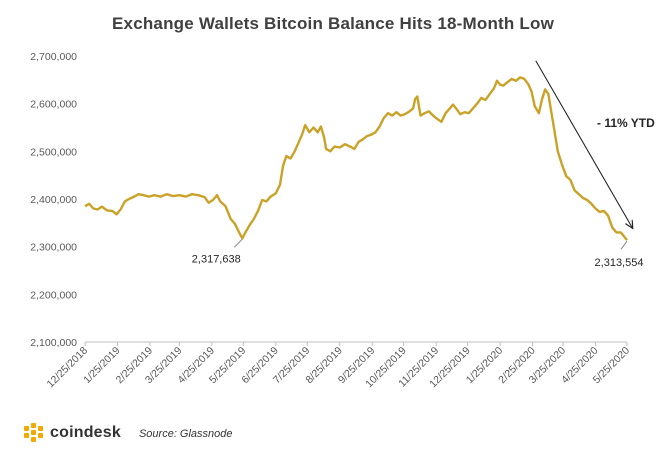 The height and width of the screenshot is (461, 666). Describe the element at coordinates (34, 433) in the screenshot. I see `coindesk-logo-icon` at that location.